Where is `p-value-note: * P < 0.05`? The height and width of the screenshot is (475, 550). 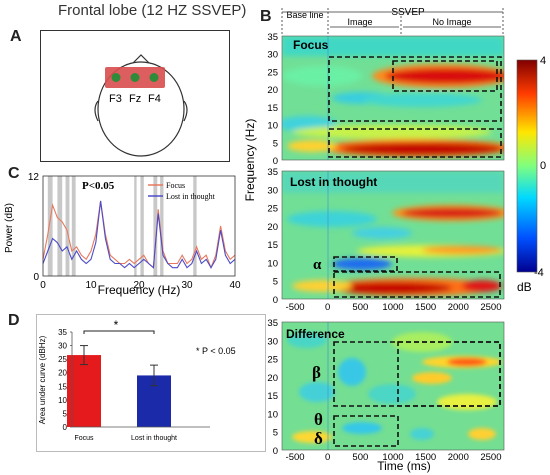
p-value-note: * P < 0.05 is located at coordinates (216, 351).